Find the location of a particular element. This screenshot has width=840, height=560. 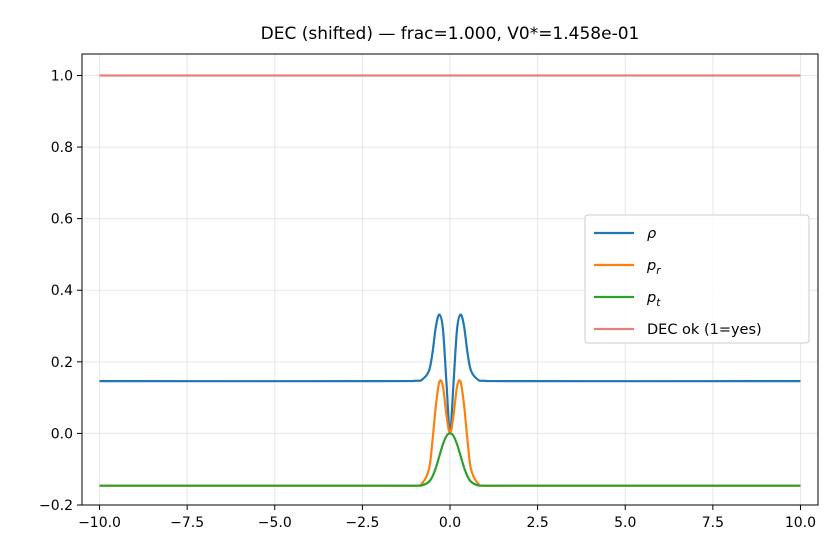

x-tick-label: −2.5 is located at coordinates (362, 523).